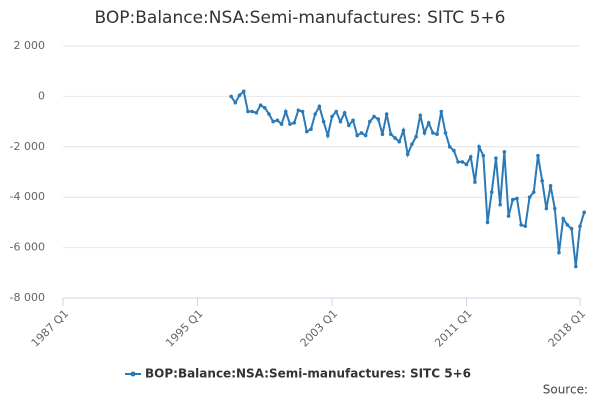 This screenshot has height=404, width=600. What do you see at coordinates (27, 247) in the screenshot?
I see `y-tick-label: -6 000` at bounding box center [27, 247].